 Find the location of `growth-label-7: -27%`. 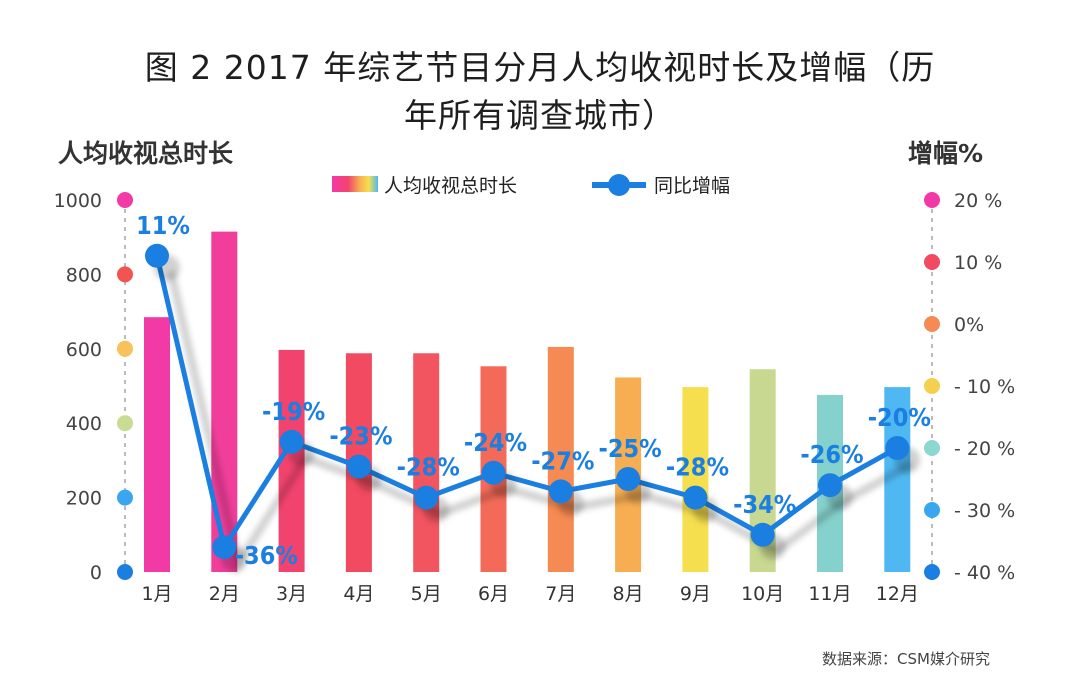

growth-label-7: -27% is located at coordinates (562, 460).